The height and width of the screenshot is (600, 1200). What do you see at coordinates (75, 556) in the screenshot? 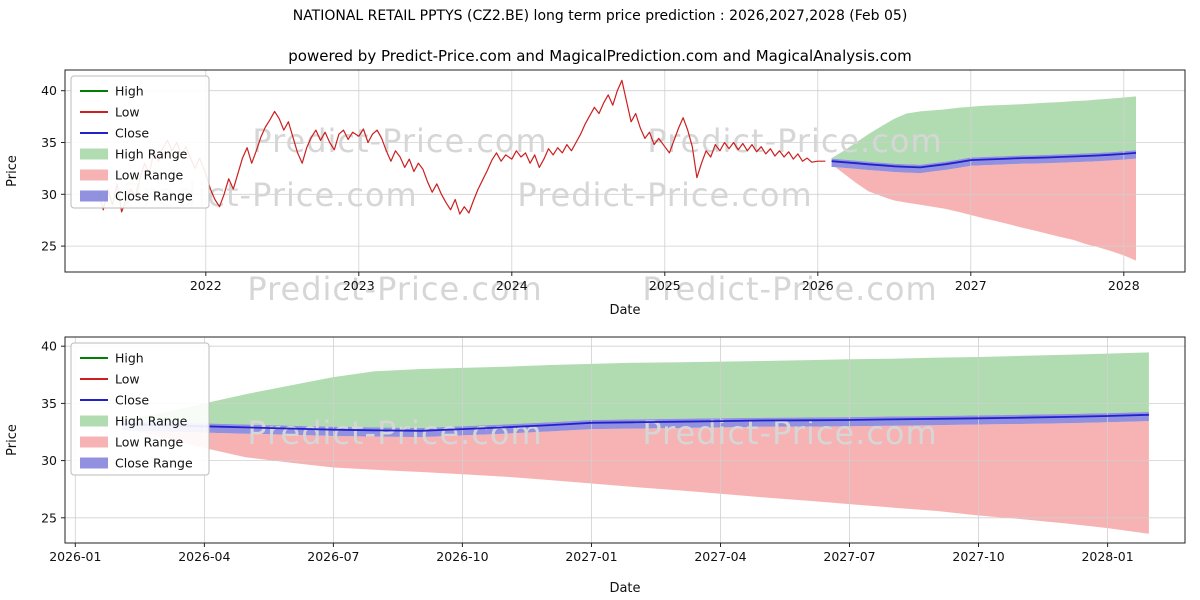
I see `x-tick-label: 2026-01` at bounding box center [75, 556].